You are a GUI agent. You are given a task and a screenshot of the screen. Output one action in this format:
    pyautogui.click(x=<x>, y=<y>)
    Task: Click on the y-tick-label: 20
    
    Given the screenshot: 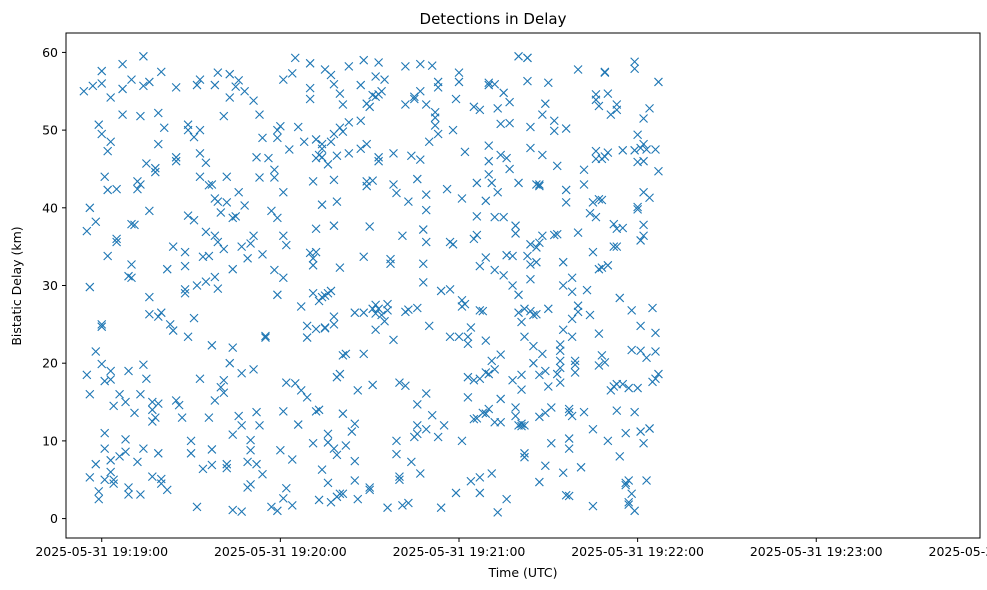 What is the action you would take?
    pyautogui.click(x=50, y=363)
    